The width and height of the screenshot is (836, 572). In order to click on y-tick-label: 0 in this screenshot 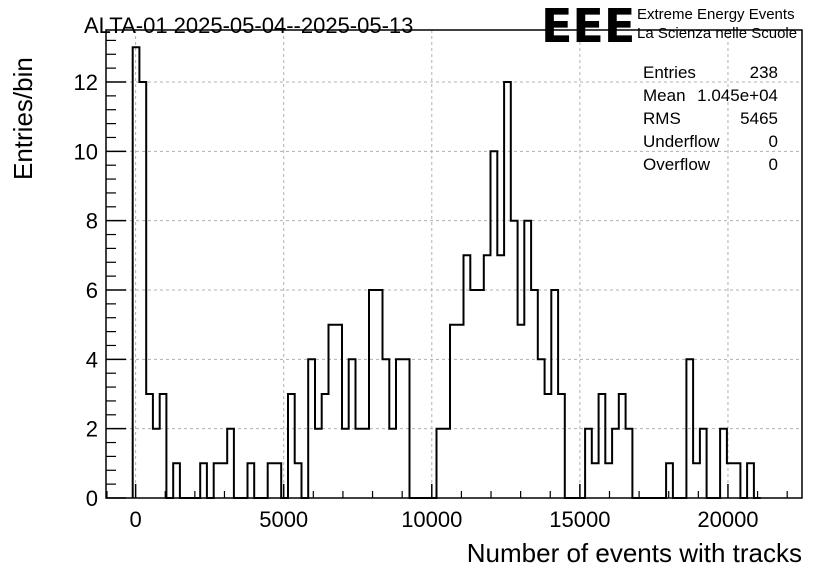, I will do `click(92, 498)`.